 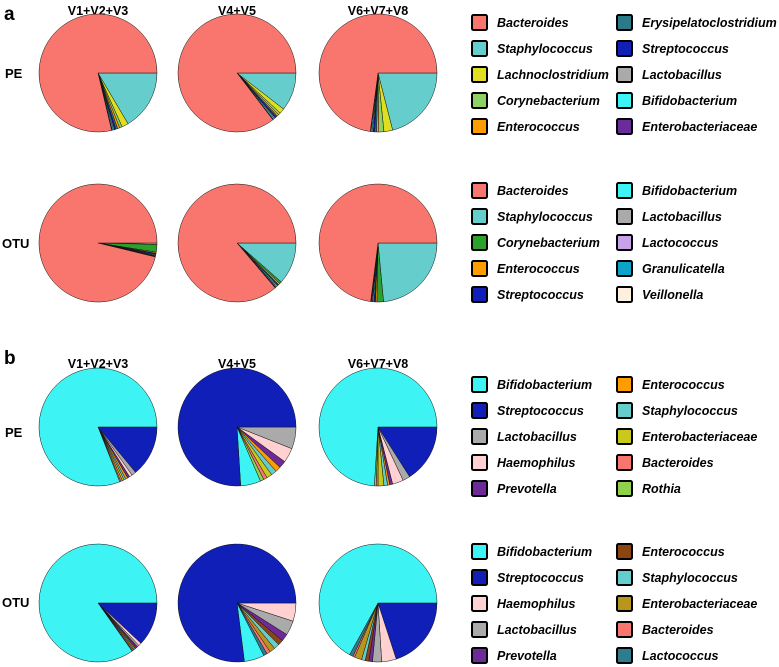 I want to click on col-title-b-1: V1+V2+V3, so click(x=98, y=364).